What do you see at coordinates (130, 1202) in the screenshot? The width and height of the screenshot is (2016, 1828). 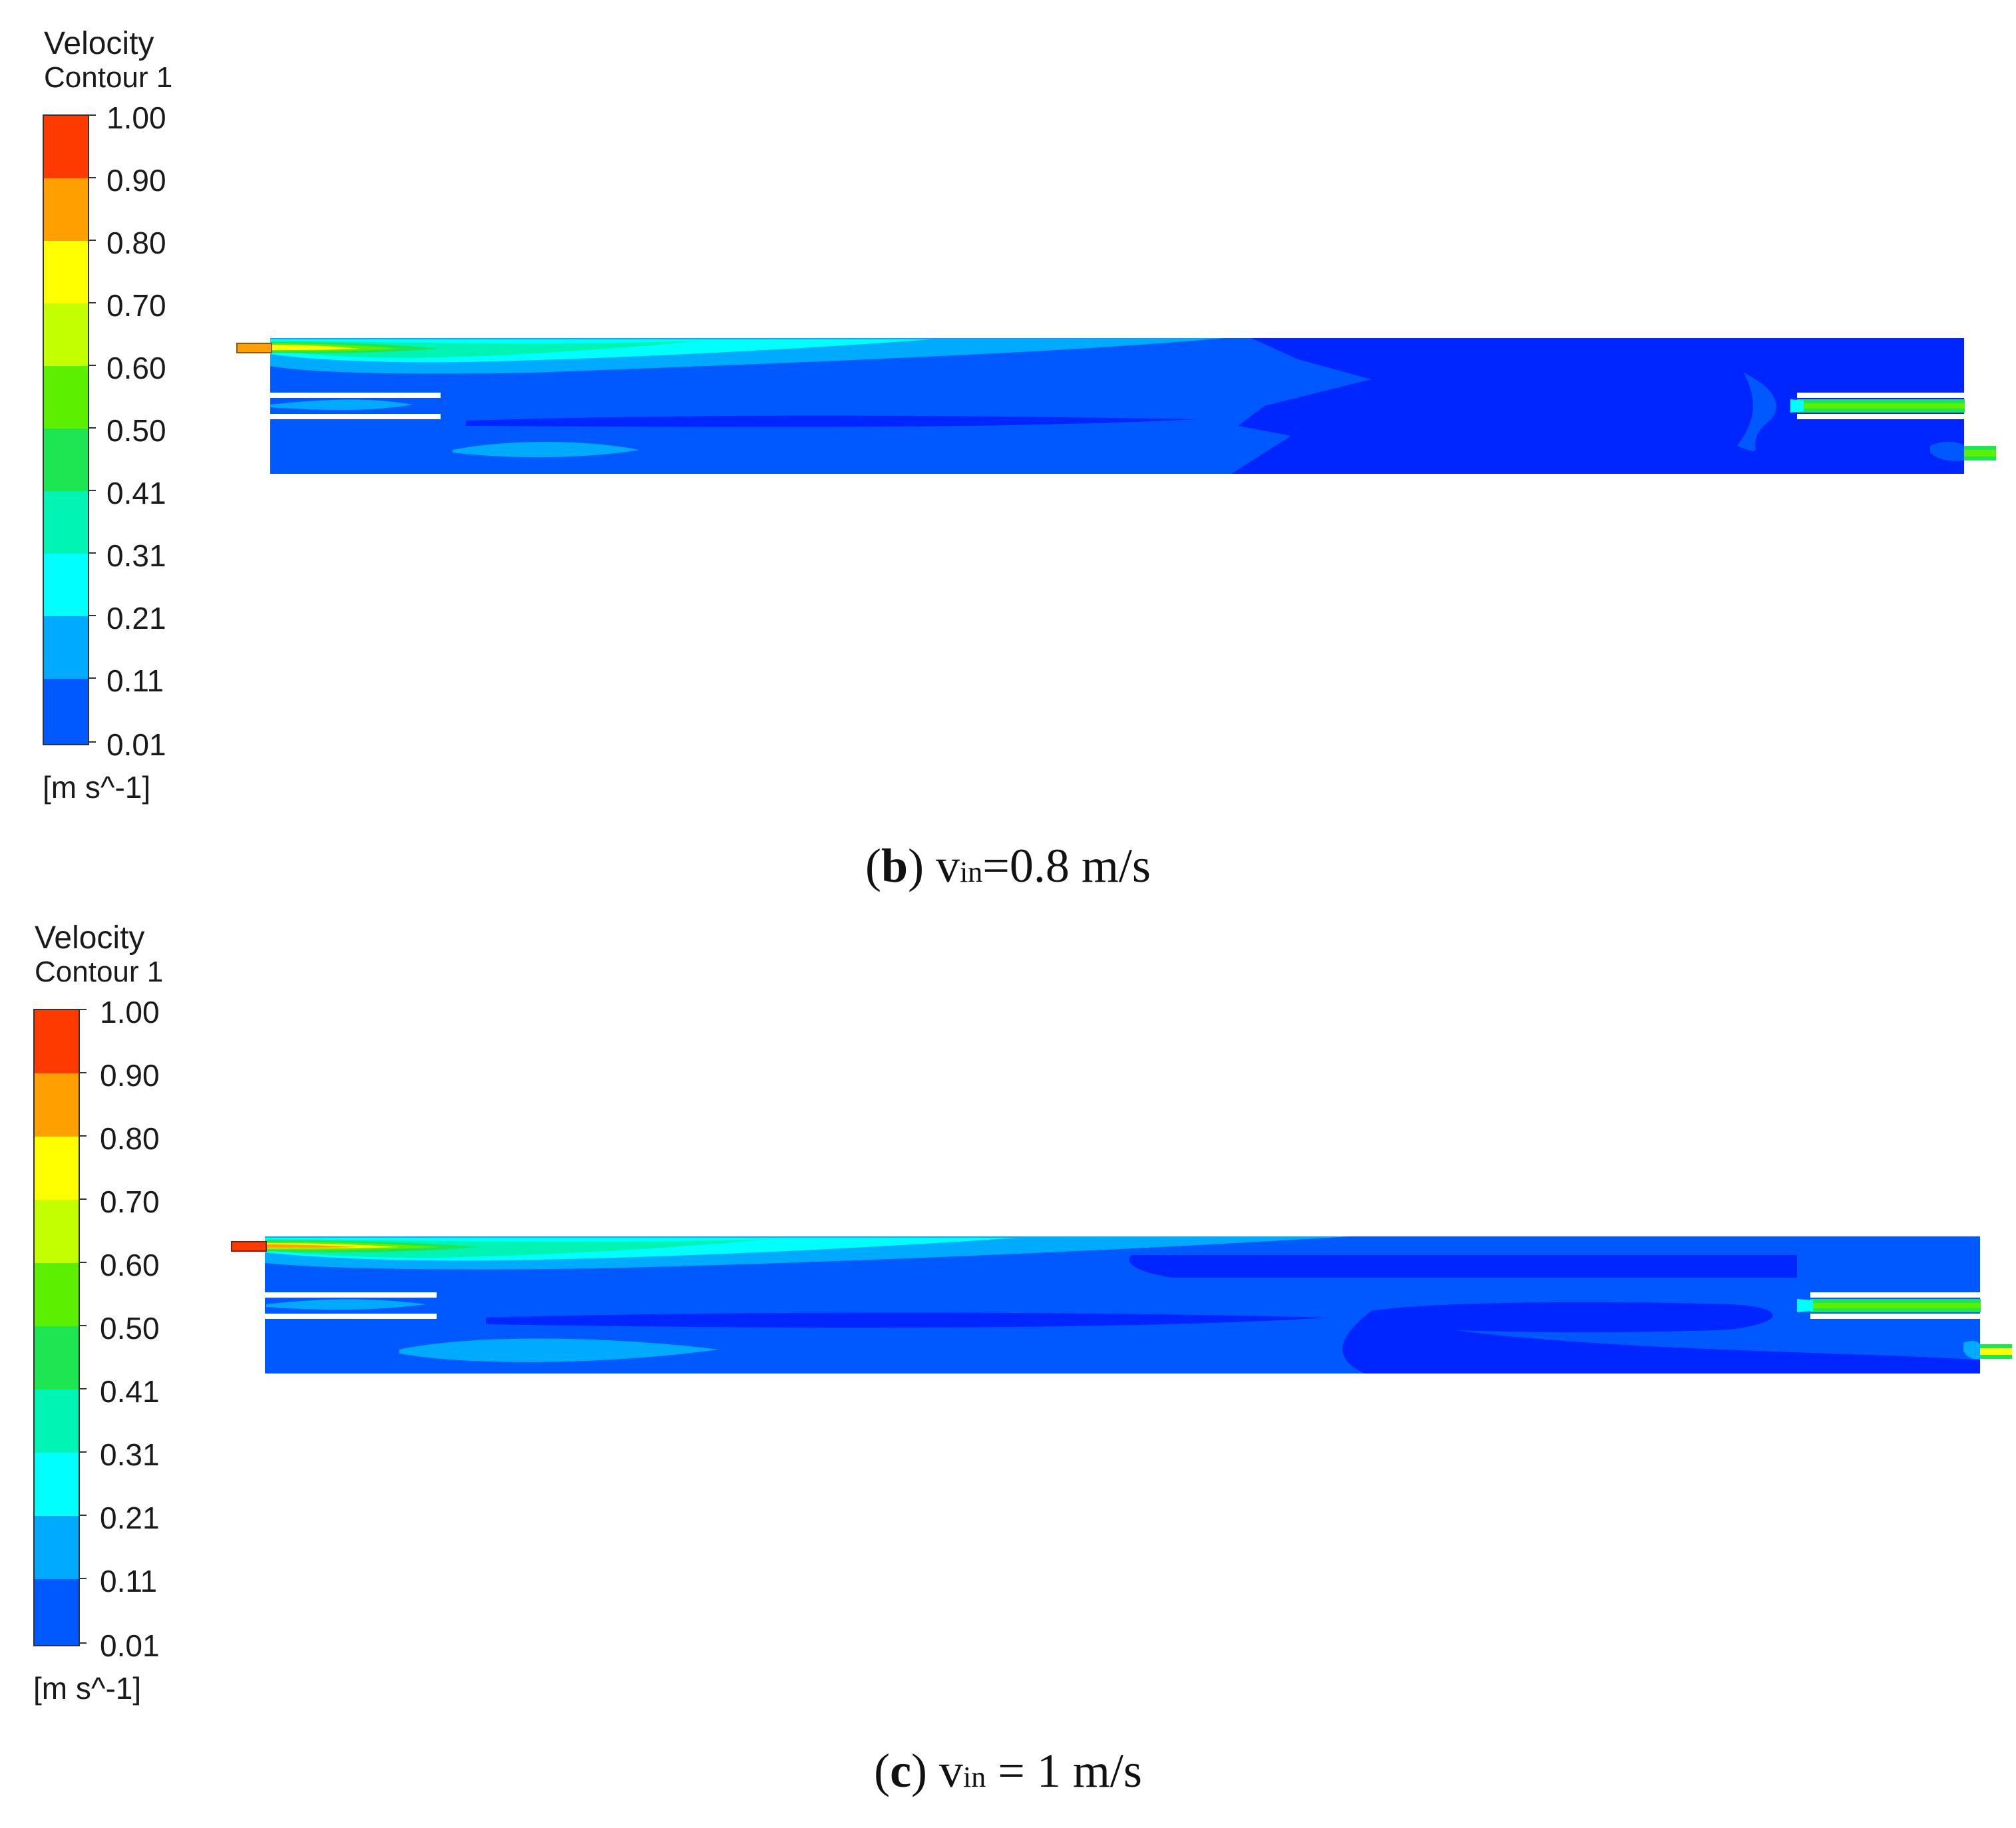 I see `tick-label: 0.70` at bounding box center [130, 1202].